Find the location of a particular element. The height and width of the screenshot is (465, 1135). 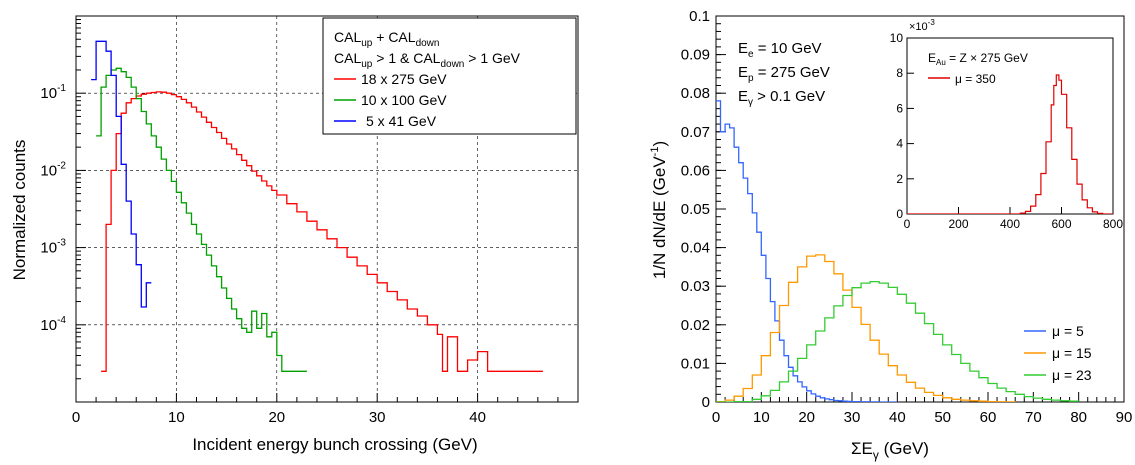

right-y-tick-label: 0.05 is located at coordinates (695, 209).